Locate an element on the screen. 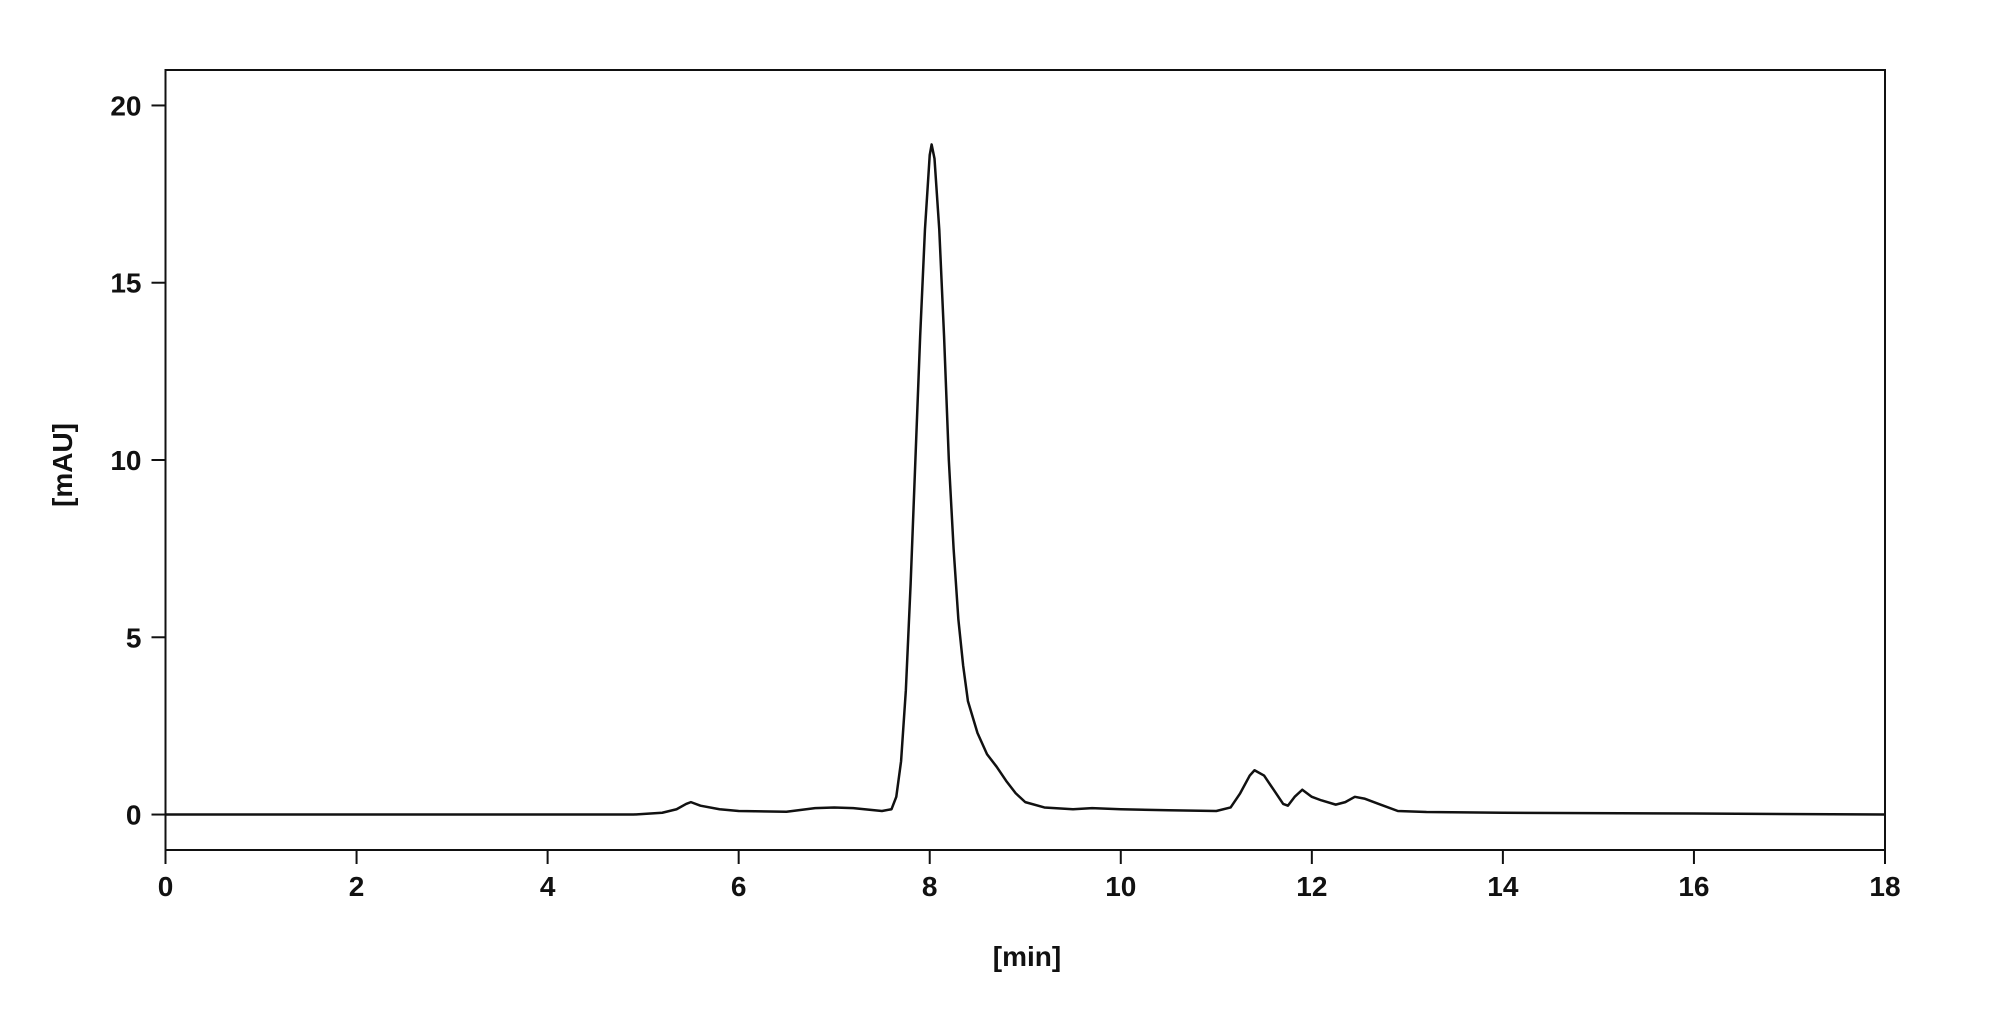  x-tick-label: 14 is located at coordinates (1503, 886).